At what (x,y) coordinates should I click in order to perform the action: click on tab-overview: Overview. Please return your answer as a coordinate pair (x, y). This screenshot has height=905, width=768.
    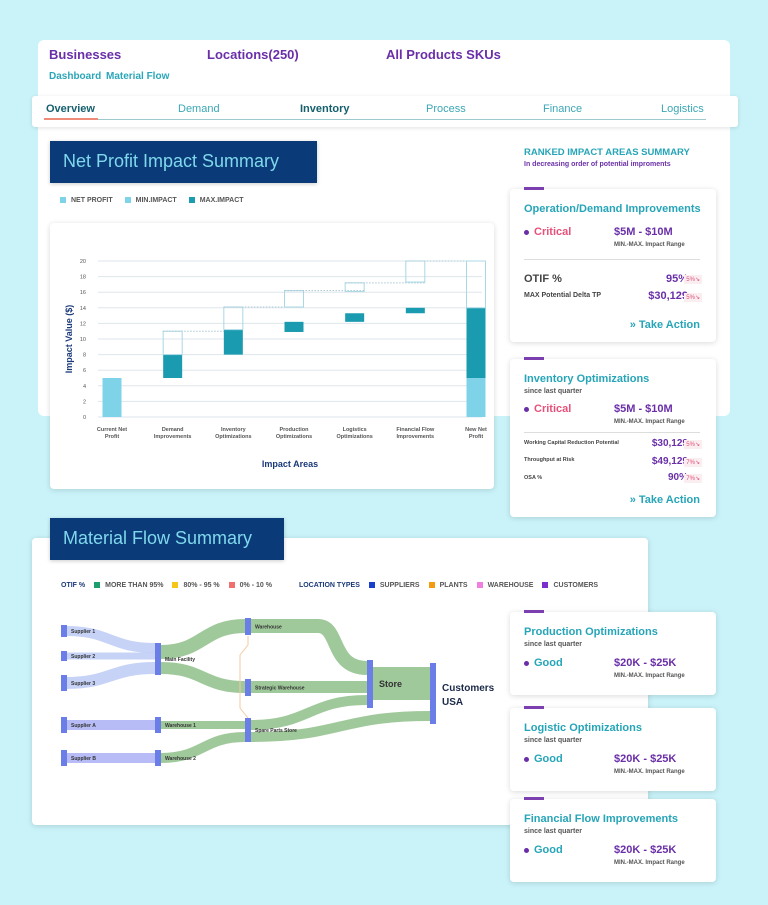
    Looking at the image, I should click on (70, 109).